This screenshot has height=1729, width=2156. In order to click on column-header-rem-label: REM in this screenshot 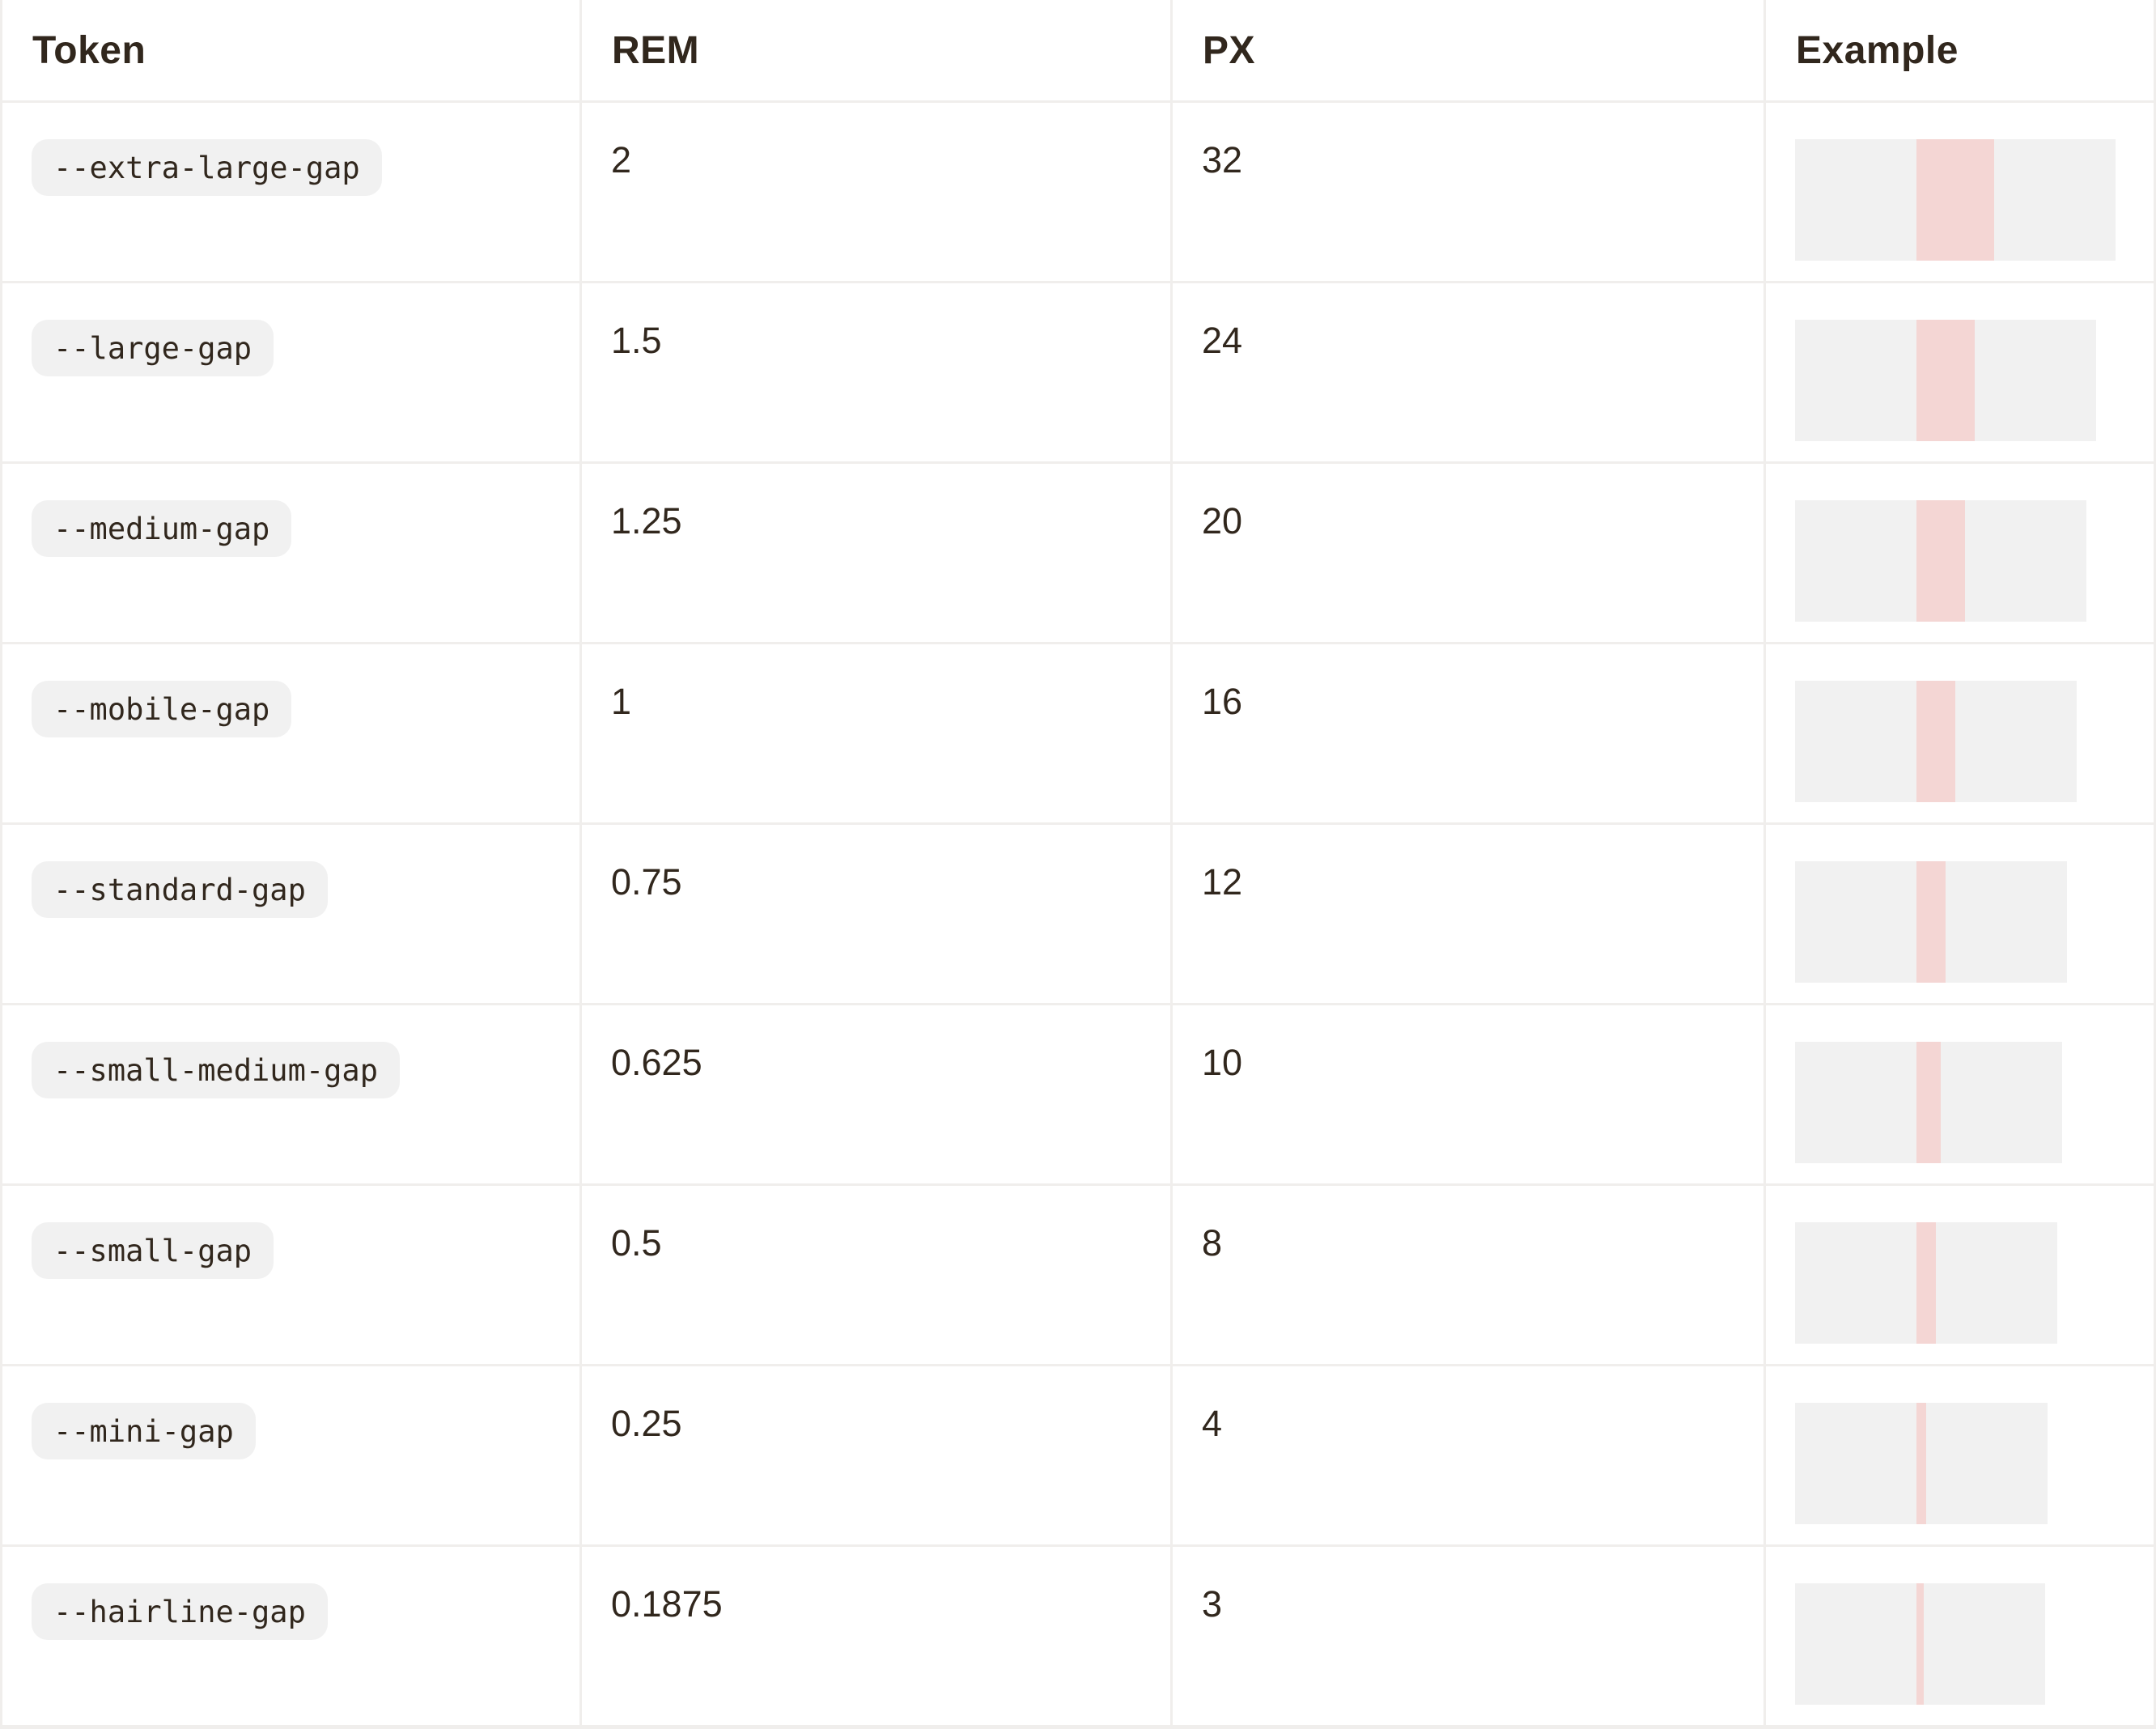, I will do `click(656, 50)`.